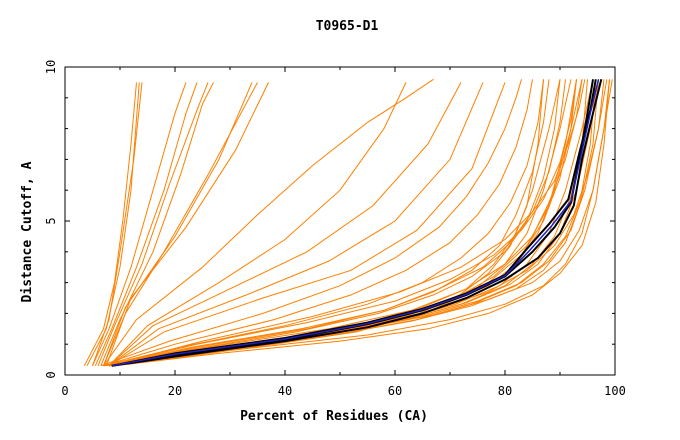 Image resolution: width=680 pixels, height=440 pixels. What do you see at coordinates (615, 391) in the screenshot?
I see `x-tick-label: 100` at bounding box center [615, 391].